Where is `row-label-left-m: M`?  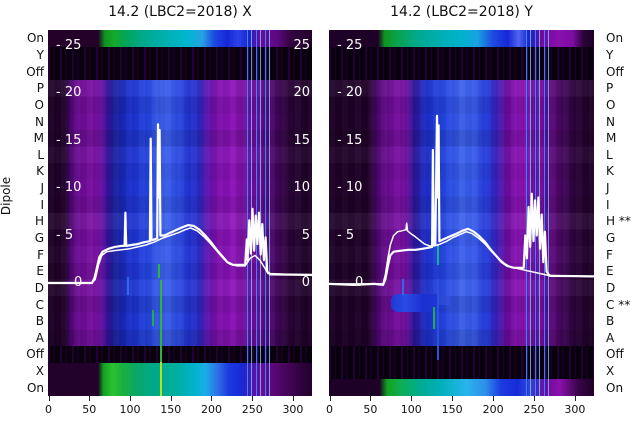 row-label-left-m: M is located at coordinates (38, 138).